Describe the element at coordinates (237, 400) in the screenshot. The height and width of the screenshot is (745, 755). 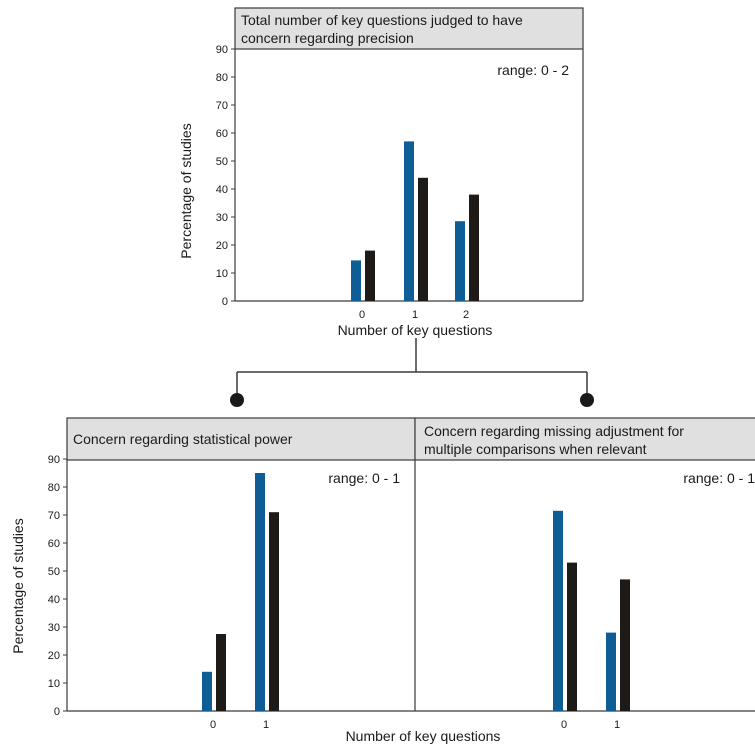
I see `connector-left-dot` at that location.